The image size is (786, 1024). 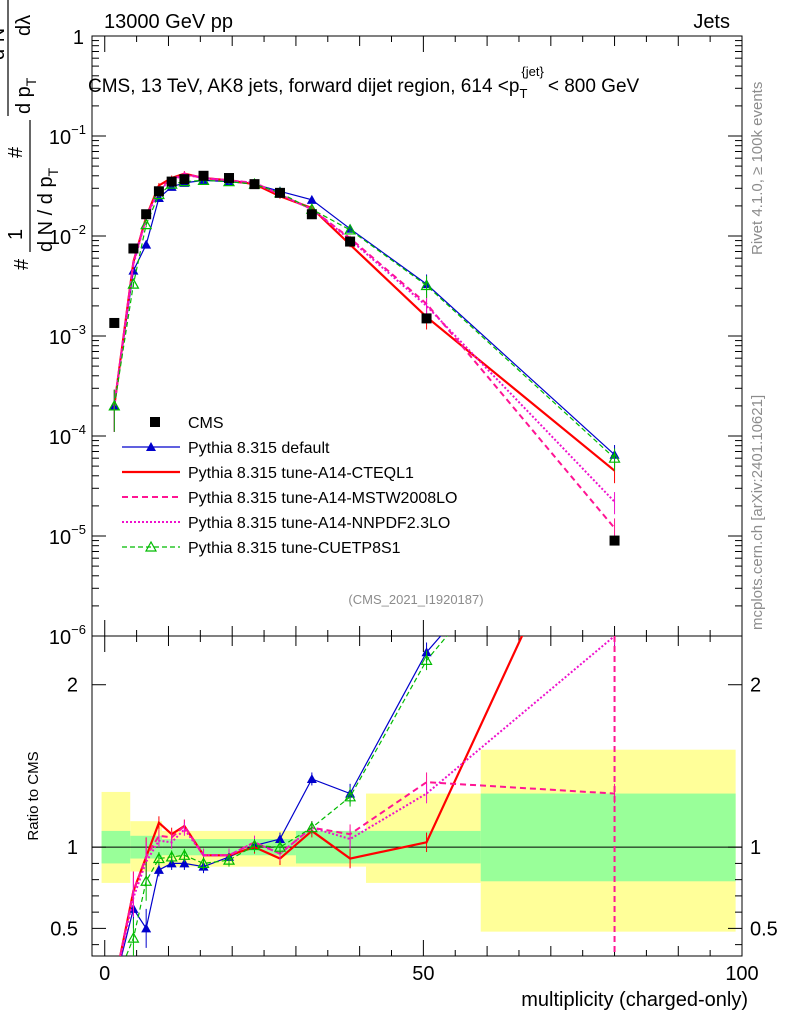 What do you see at coordinates (104, 974) in the screenshot?
I see `x-tick-label: 0` at bounding box center [104, 974].